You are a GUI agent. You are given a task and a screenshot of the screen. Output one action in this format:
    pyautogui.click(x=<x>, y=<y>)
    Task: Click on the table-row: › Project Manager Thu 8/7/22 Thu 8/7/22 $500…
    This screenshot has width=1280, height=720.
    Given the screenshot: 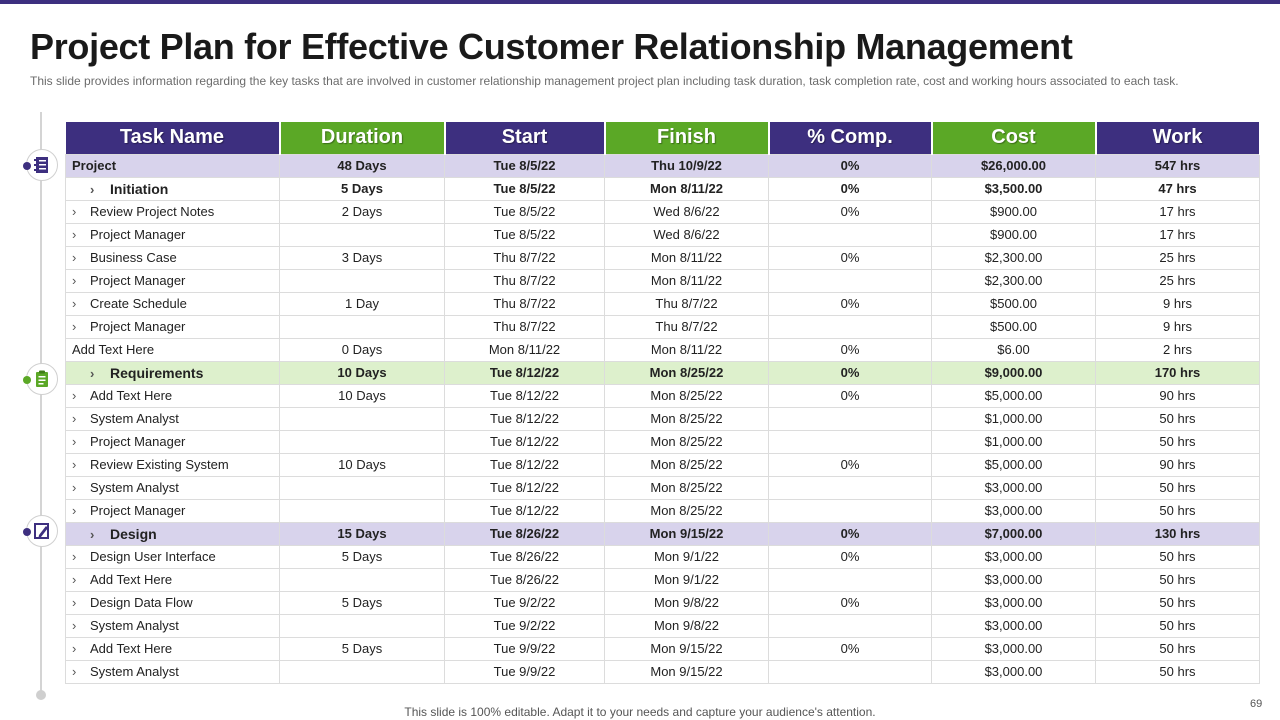 What is the action you would take?
    pyautogui.click(x=662, y=326)
    